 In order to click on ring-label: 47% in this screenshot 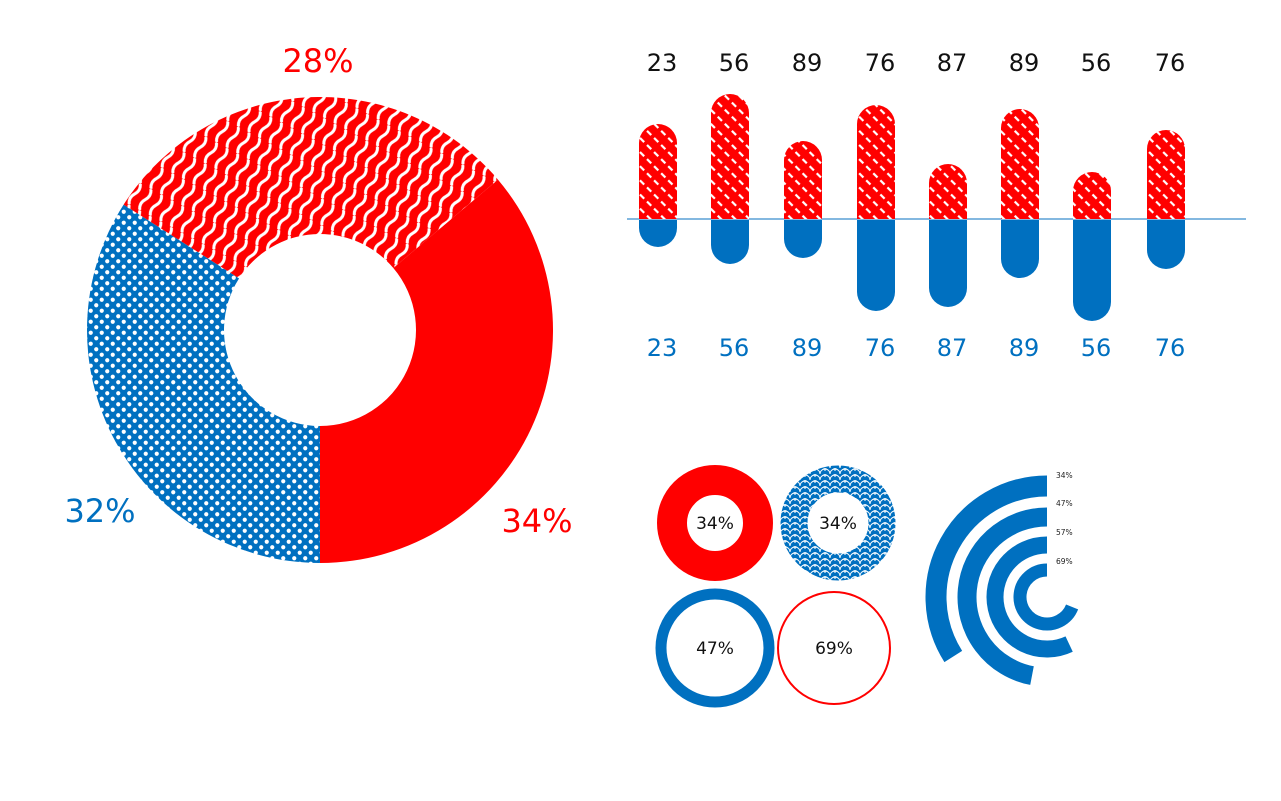, I will do `click(715, 649)`.